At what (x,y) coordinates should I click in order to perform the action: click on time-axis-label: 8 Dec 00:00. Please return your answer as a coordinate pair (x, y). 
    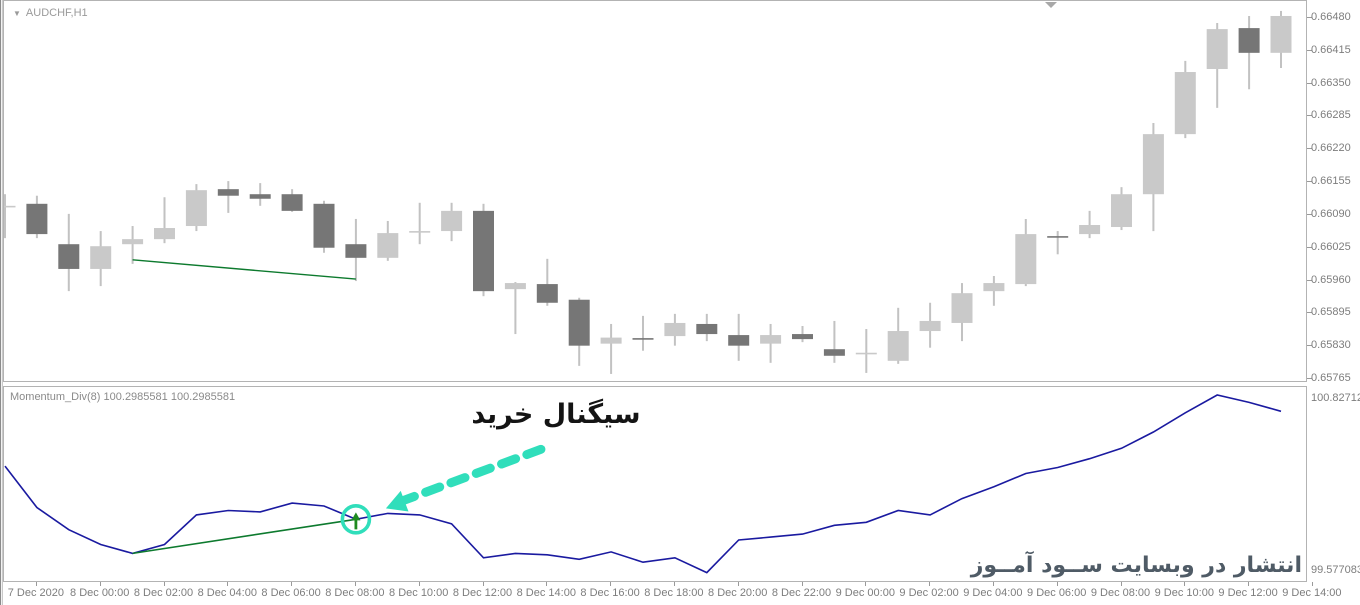
    Looking at the image, I should click on (100, 593).